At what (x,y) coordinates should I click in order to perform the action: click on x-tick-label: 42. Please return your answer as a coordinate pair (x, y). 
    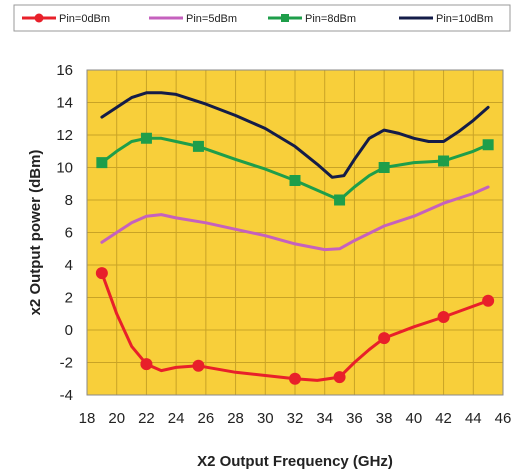
    Looking at the image, I should click on (443, 418).